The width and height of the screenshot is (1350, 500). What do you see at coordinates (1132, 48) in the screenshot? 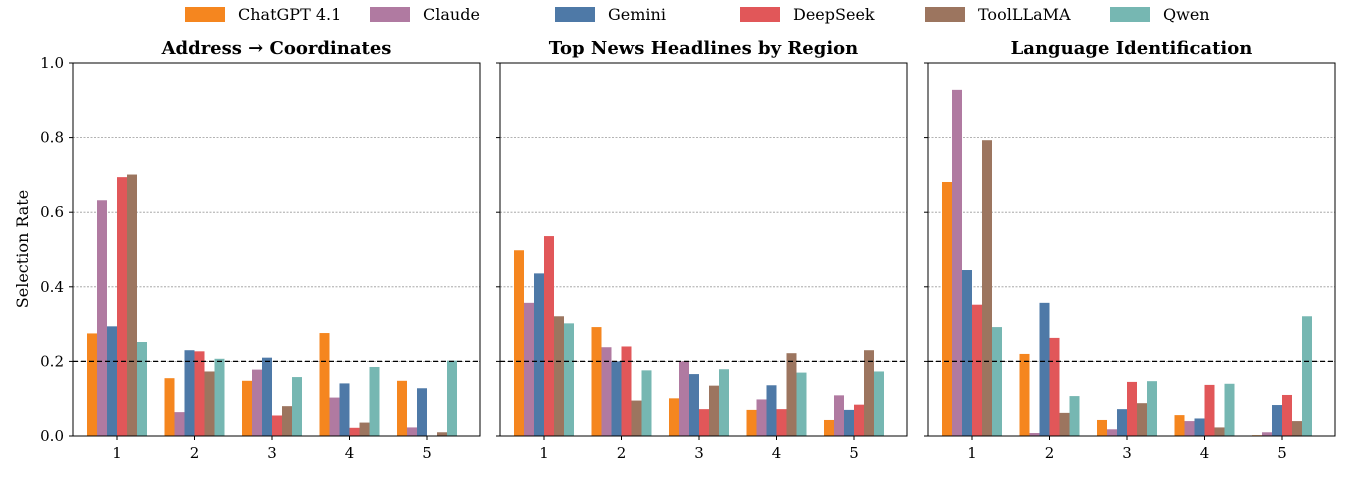
I see `panel-title: Language Identification` at bounding box center [1132, 48].